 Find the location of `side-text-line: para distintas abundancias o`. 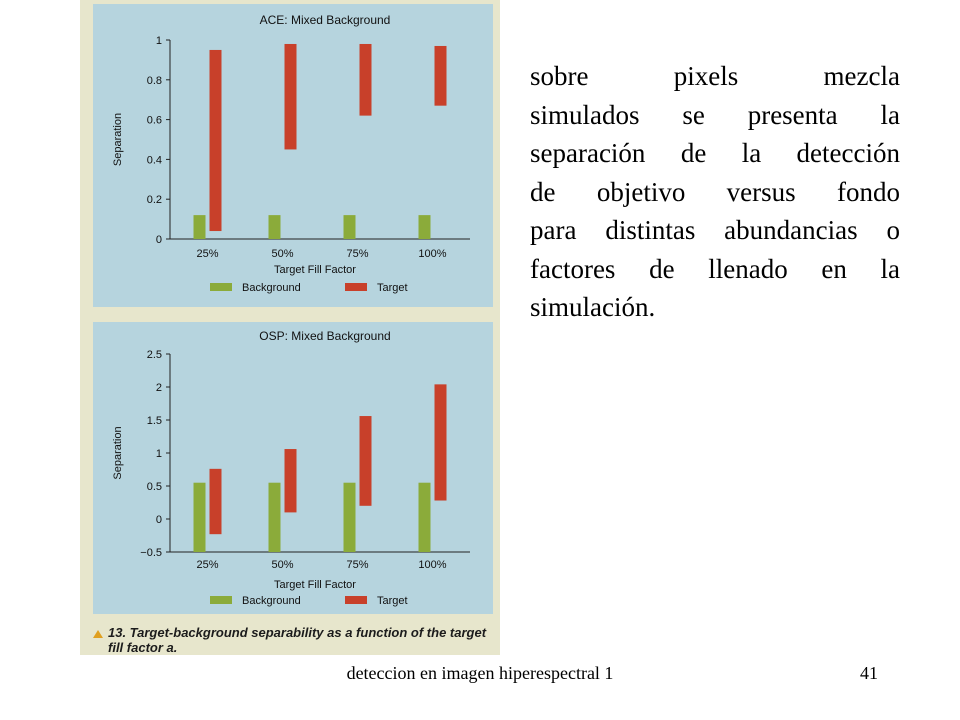

side-text-line: para distintas abundancias o is located at coordinates (715, 230).